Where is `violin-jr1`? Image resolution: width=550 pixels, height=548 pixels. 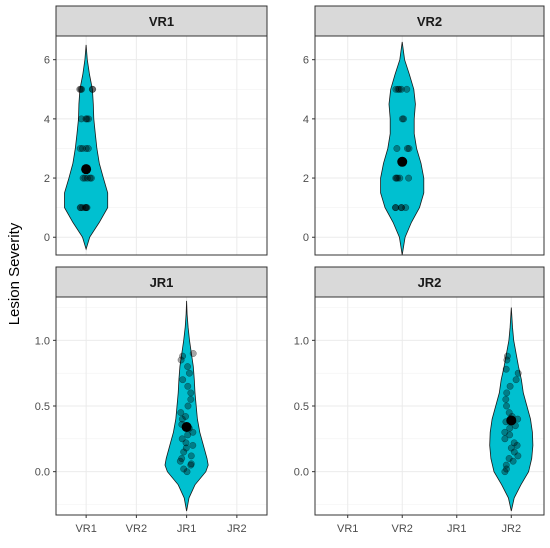 violin-jr1 is located at coordinates (186, 406).